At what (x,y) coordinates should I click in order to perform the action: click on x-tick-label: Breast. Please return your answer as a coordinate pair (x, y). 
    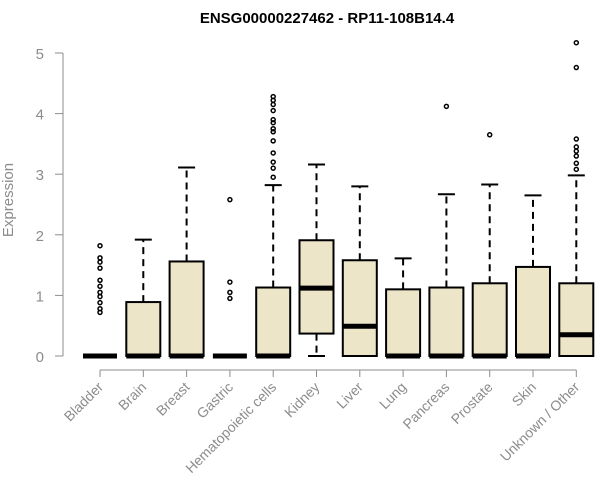
    Looking at the image, I should click on (173, 399).